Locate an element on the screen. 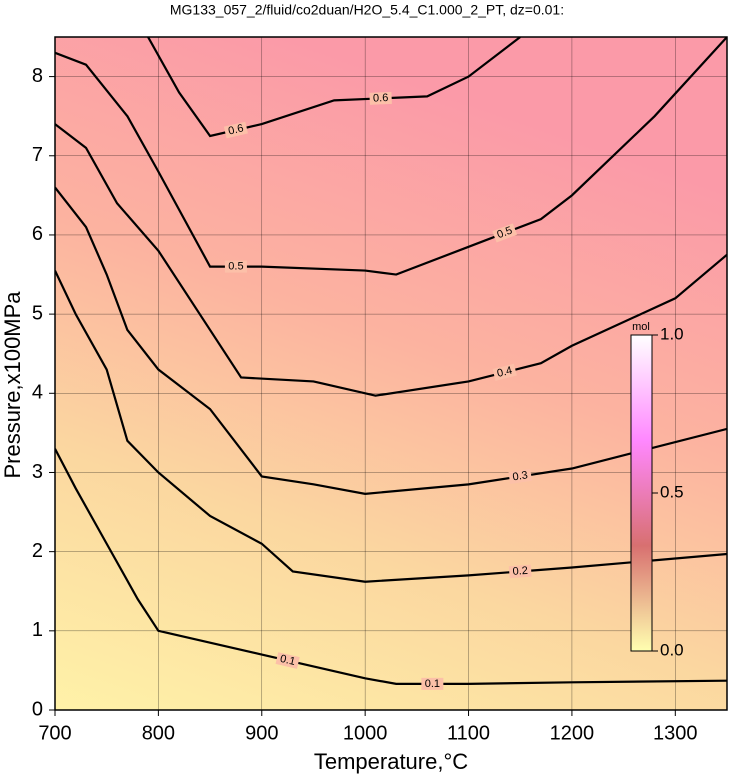 This screenshot has height=776, width=734. x-tick-label: 1000 is located at coordinates (365, 733).